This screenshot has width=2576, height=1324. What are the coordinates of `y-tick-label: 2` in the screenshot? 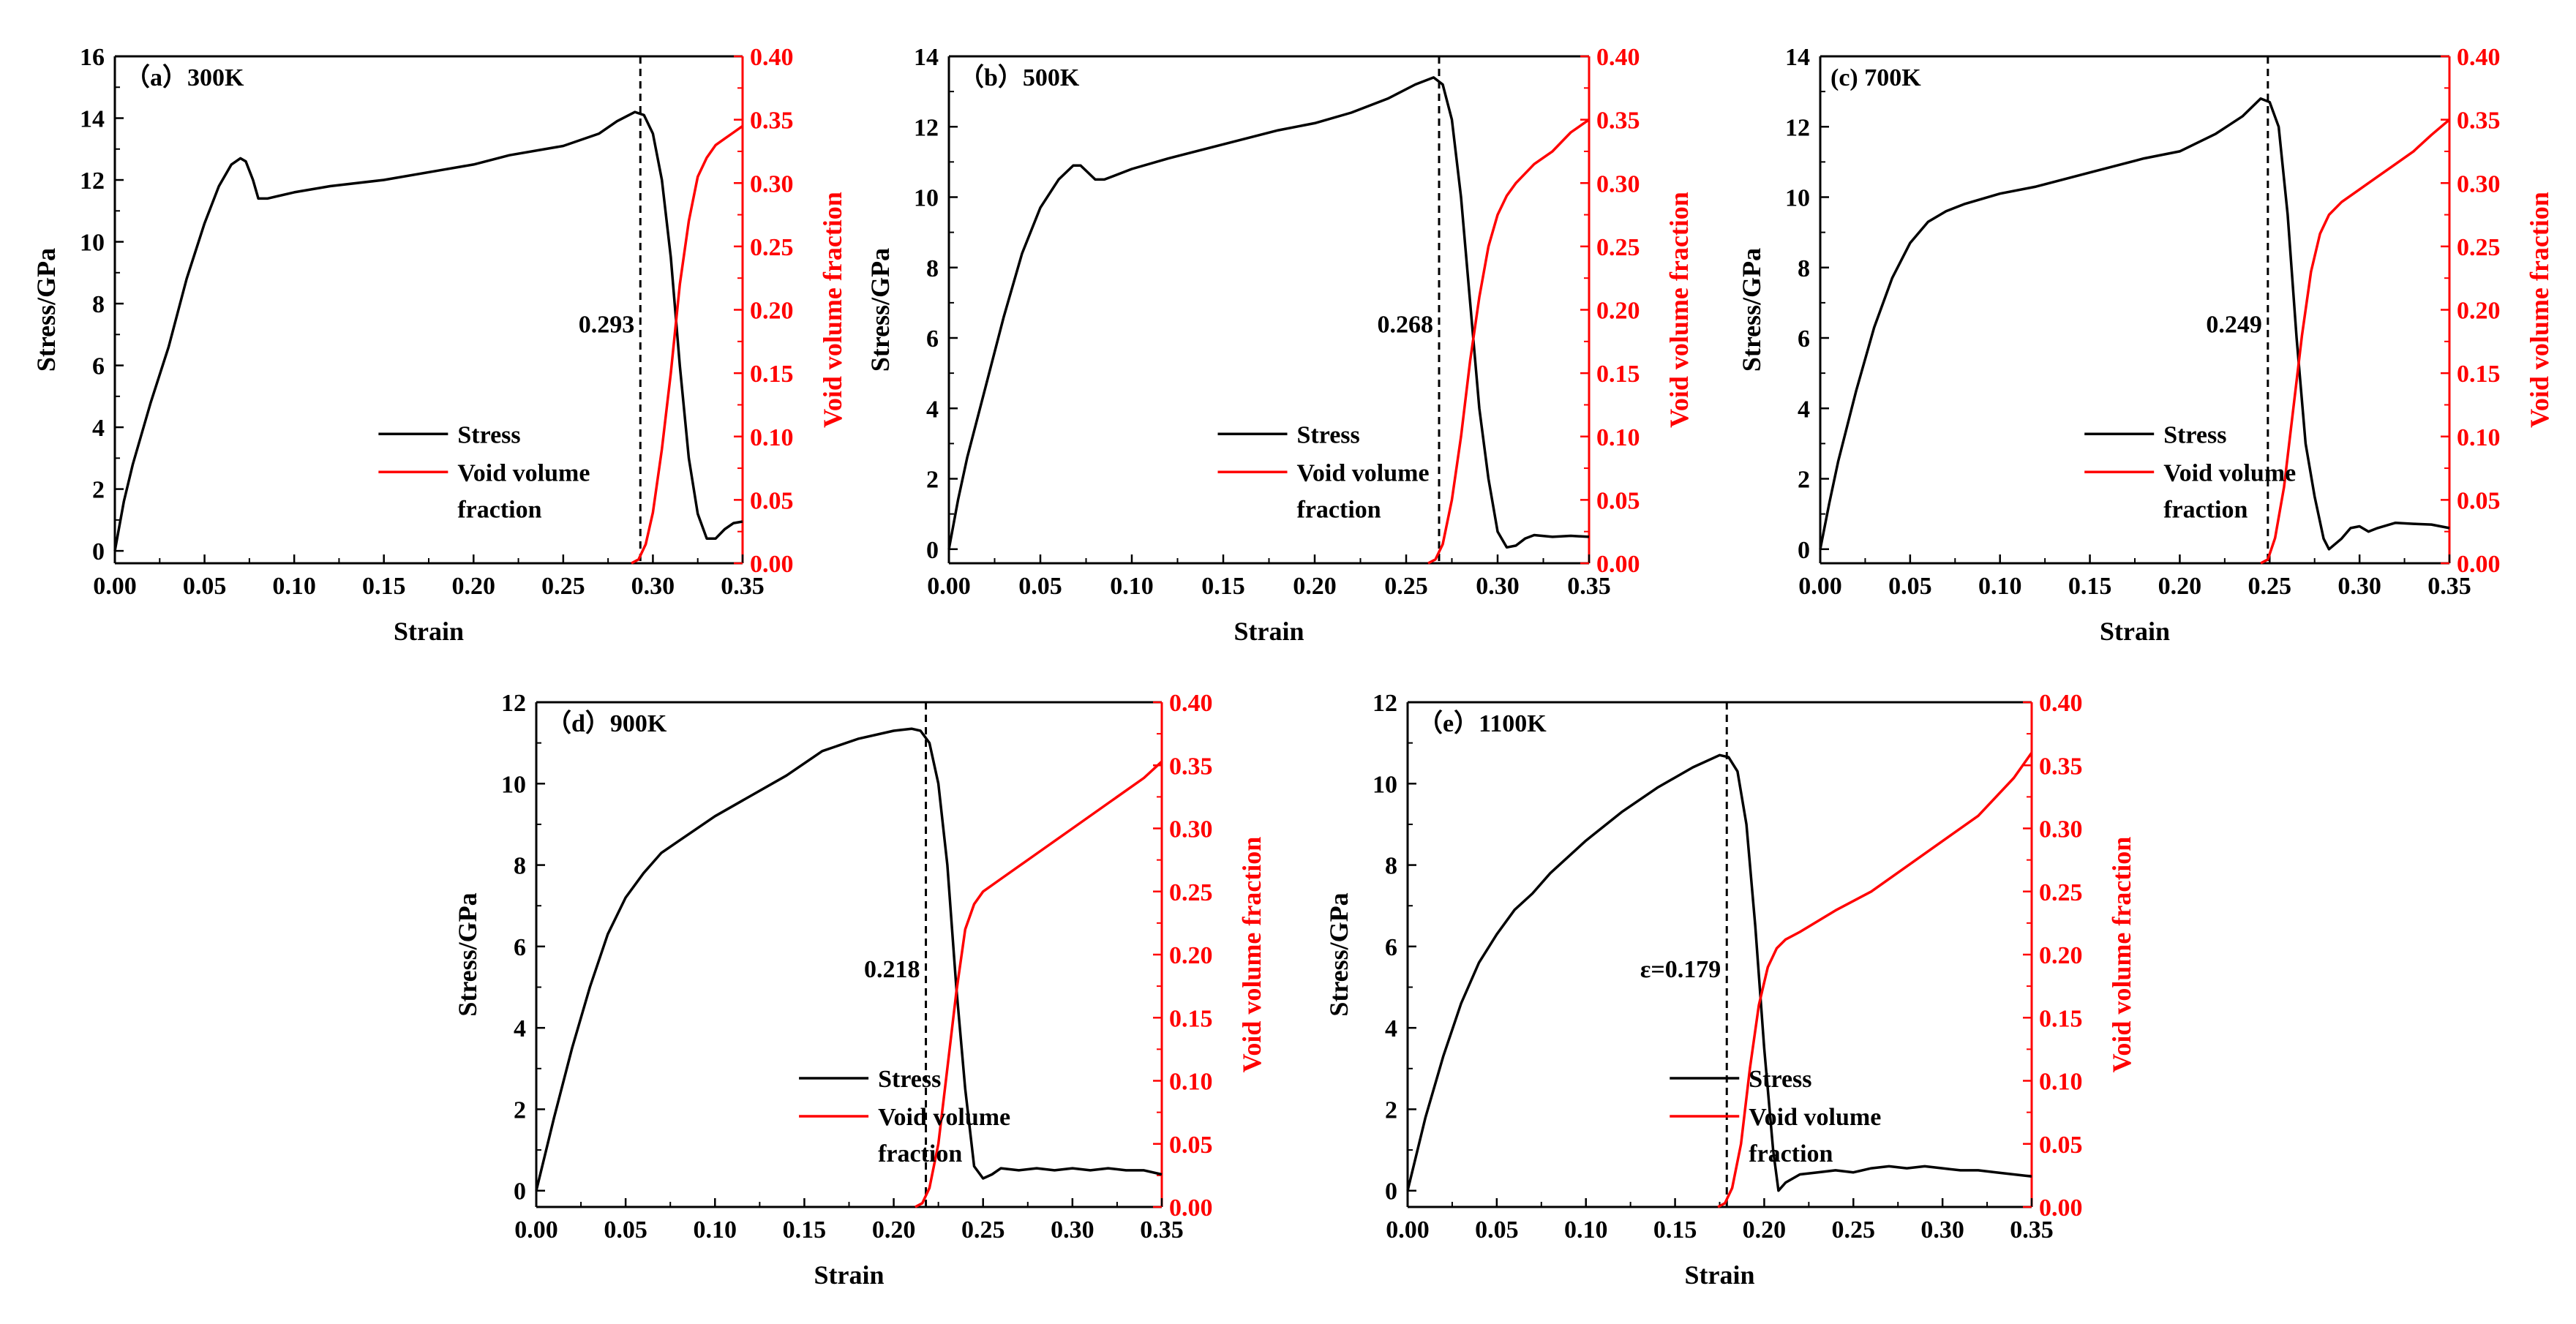 It's located at (1804, 480).